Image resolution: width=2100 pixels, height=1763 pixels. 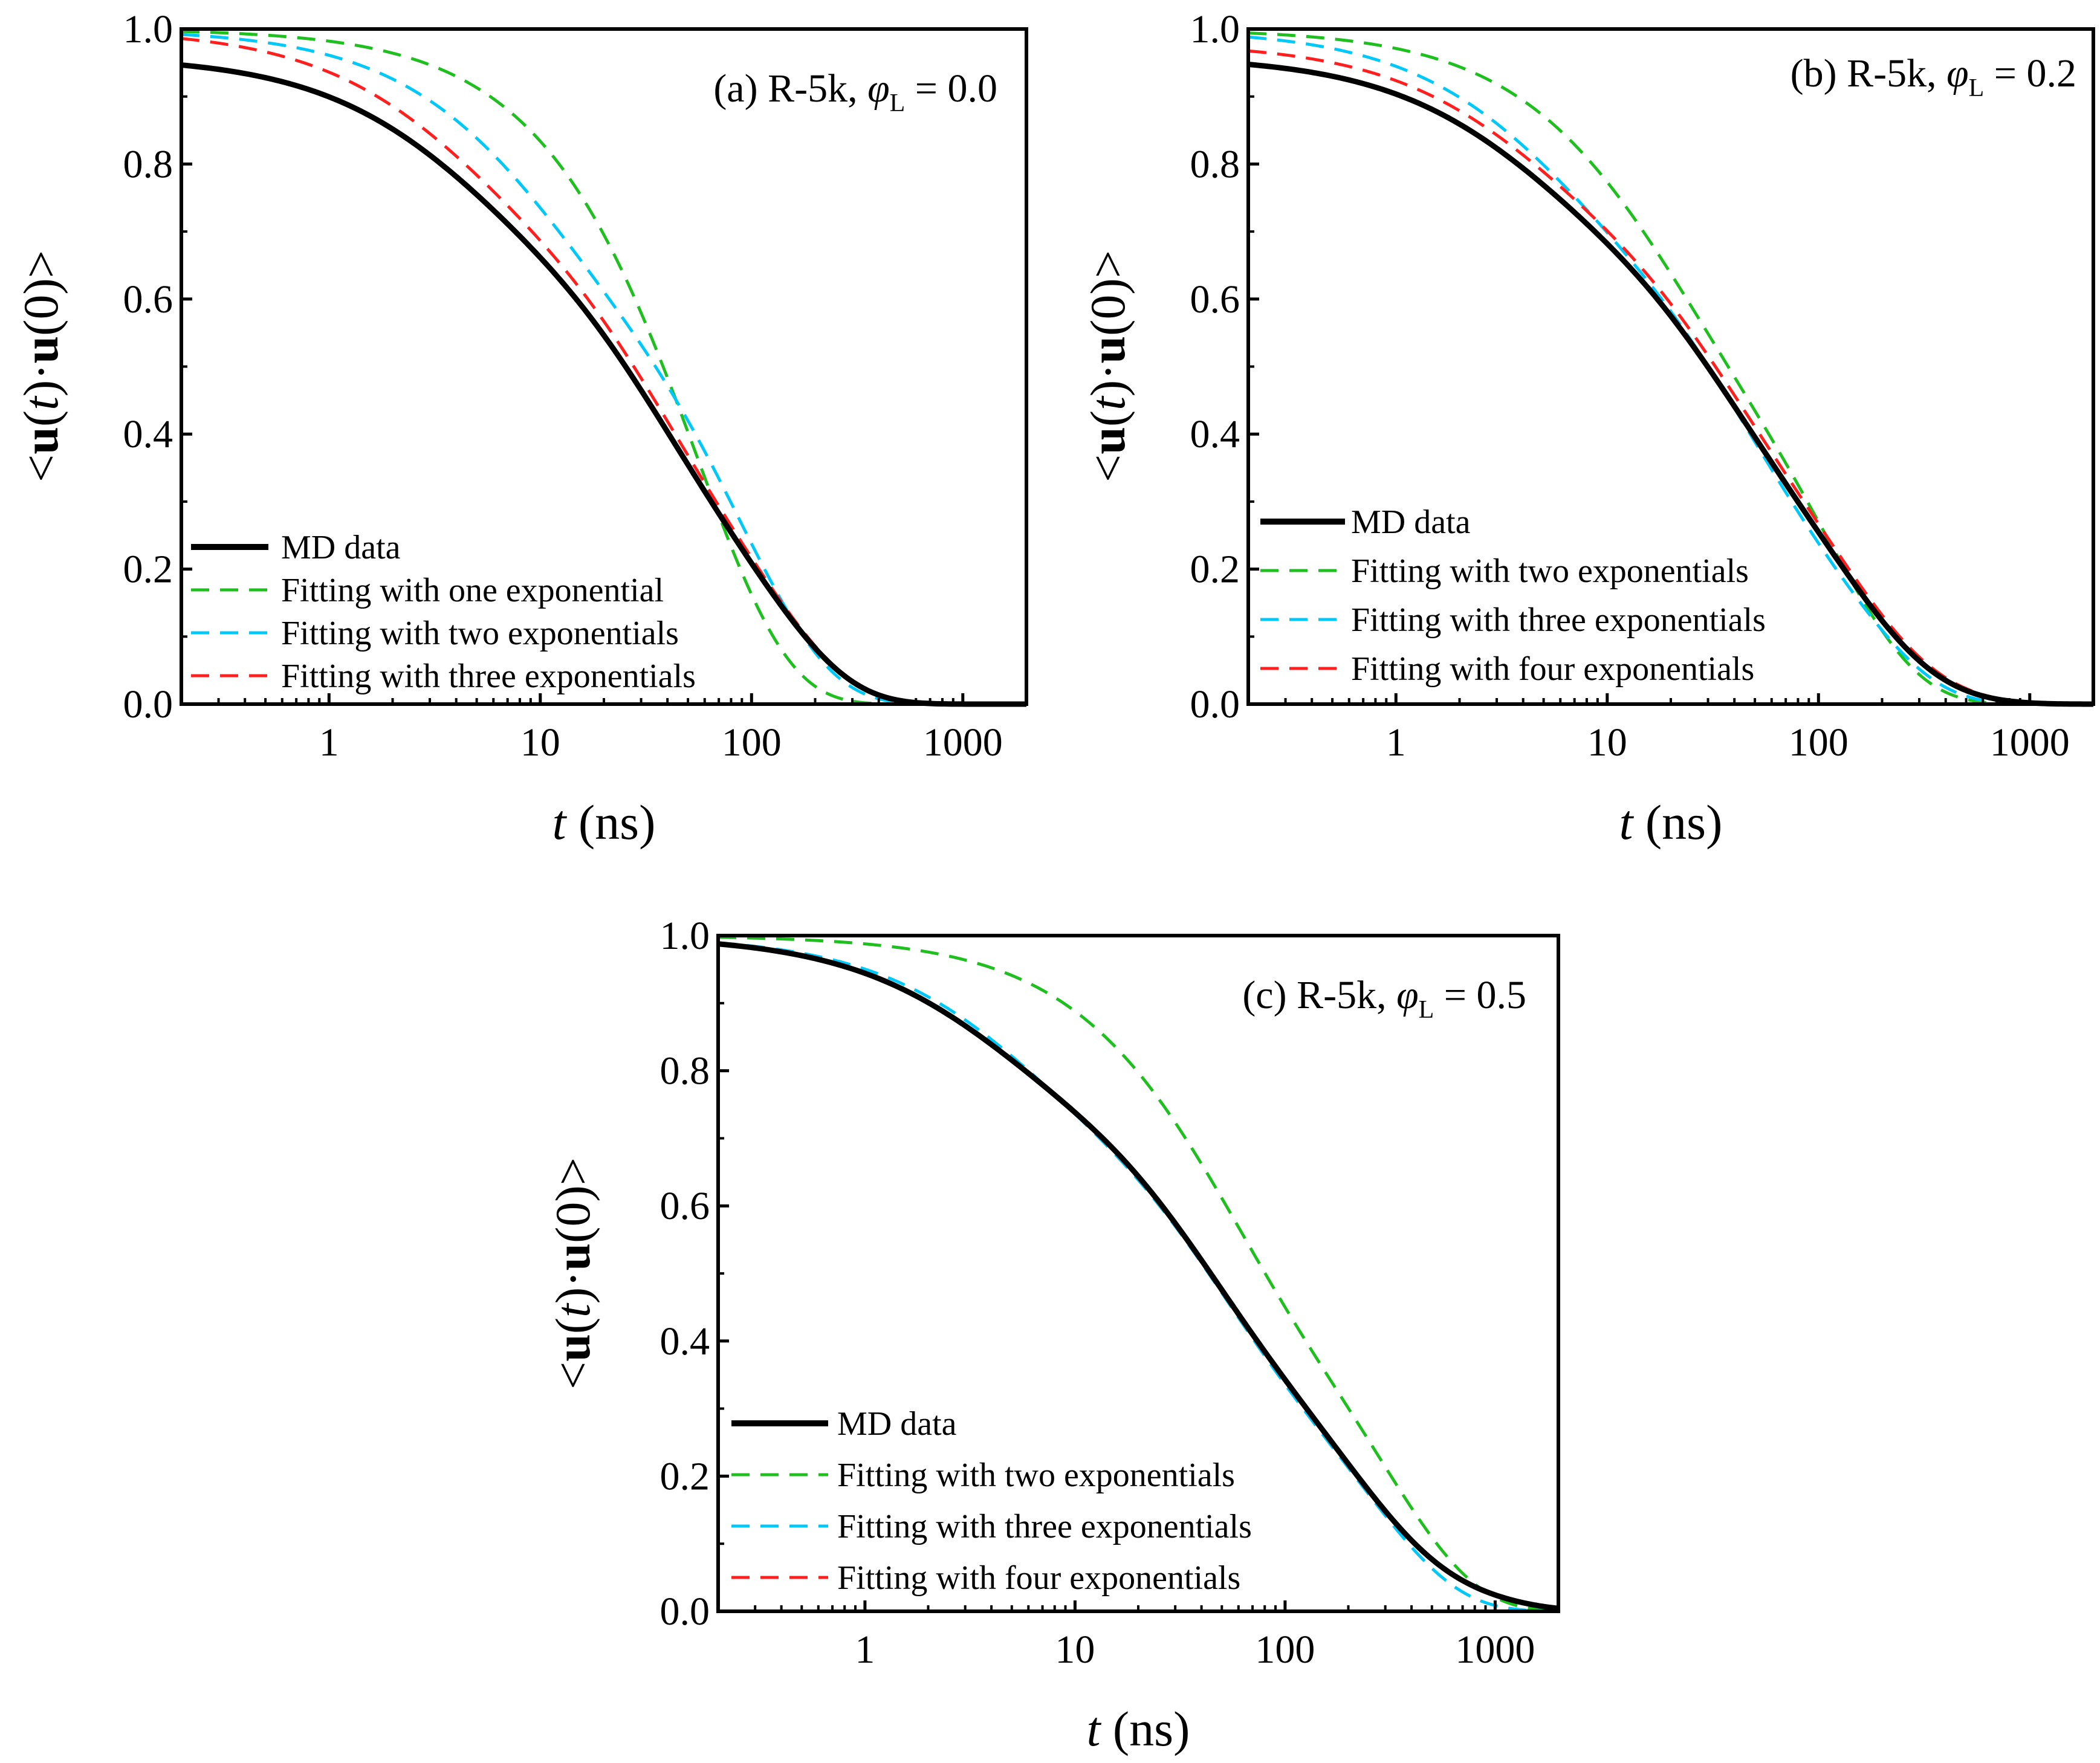 I want to click on y-tick-label-a-5: 1.0, so click(x=148, y=29).